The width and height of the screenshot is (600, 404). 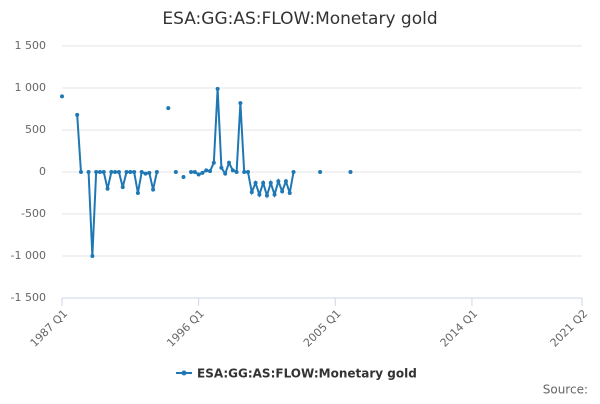 I want to click on legend-label: ESA:GG:AS:FLOW:Monetary gold, so click(x=307, y=374).